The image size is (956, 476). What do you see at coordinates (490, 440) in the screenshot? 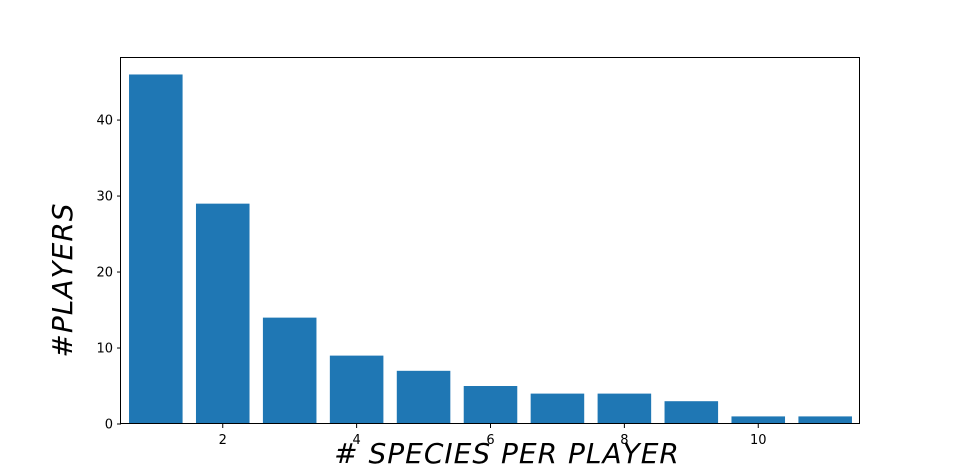
I see `x-tick-label: 6` at bounding box center [490, 440].